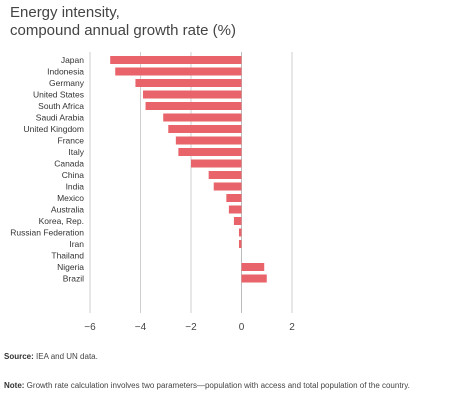 The width and height of the screenshot is (463, 402). I want to click on note-label: Note:, so click(14, 385).